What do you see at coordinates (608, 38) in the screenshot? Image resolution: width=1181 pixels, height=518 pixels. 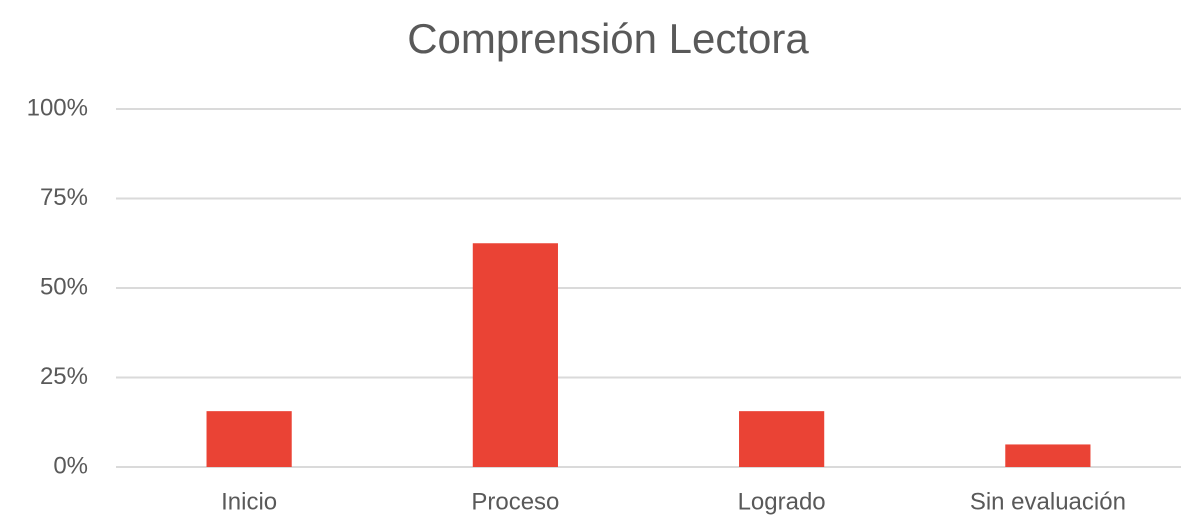 I see `chart-title: Comprensión Lectora` at bounding box center [608, 38].